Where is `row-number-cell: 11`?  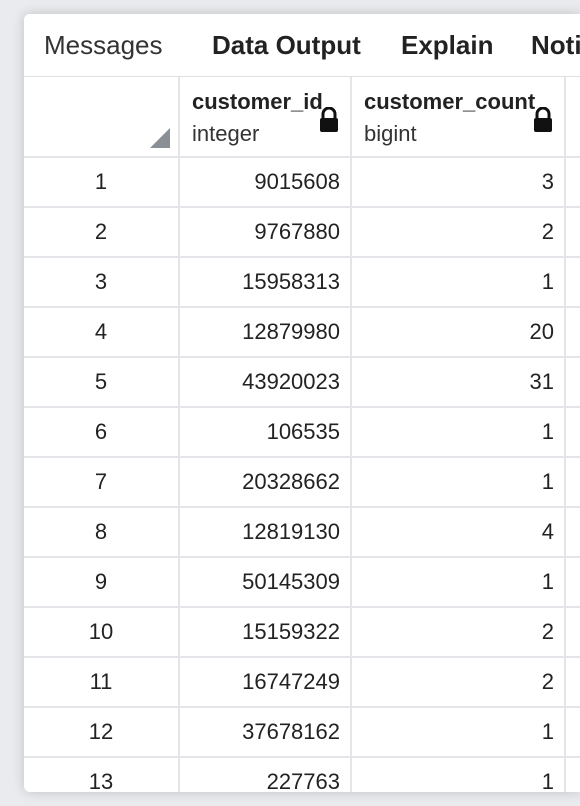 row-number-cell: 11 is located at coordinates (102, 683).